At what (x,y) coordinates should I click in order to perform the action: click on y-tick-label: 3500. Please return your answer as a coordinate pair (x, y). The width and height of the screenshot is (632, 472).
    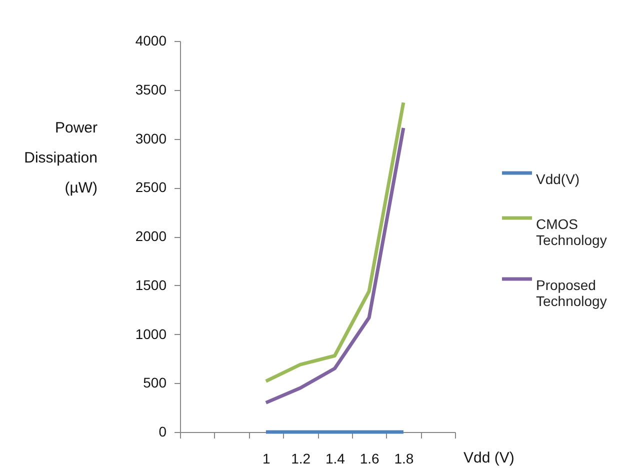
    Looking at the image, I should click on (151, 89).